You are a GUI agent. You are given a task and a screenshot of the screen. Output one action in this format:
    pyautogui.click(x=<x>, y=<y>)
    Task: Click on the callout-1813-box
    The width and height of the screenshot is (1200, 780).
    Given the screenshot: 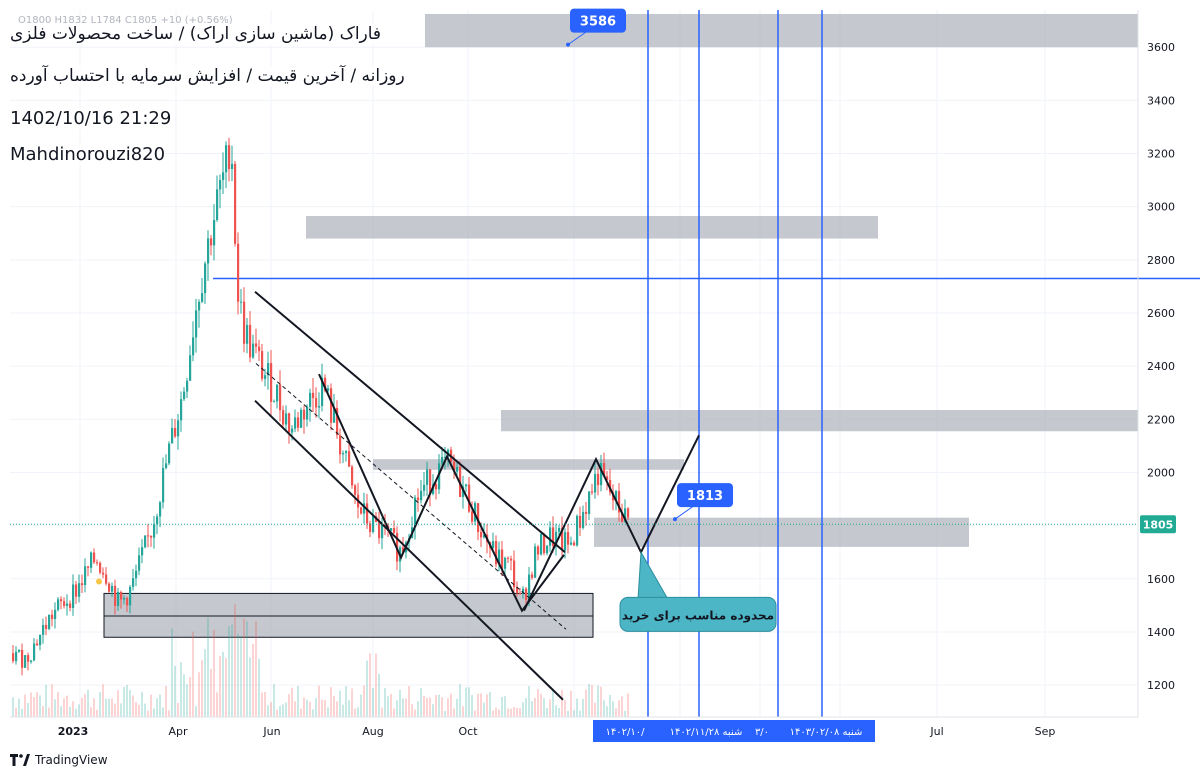 What is the action you would take?
    pyautogui.click(x=705, y=495)
    